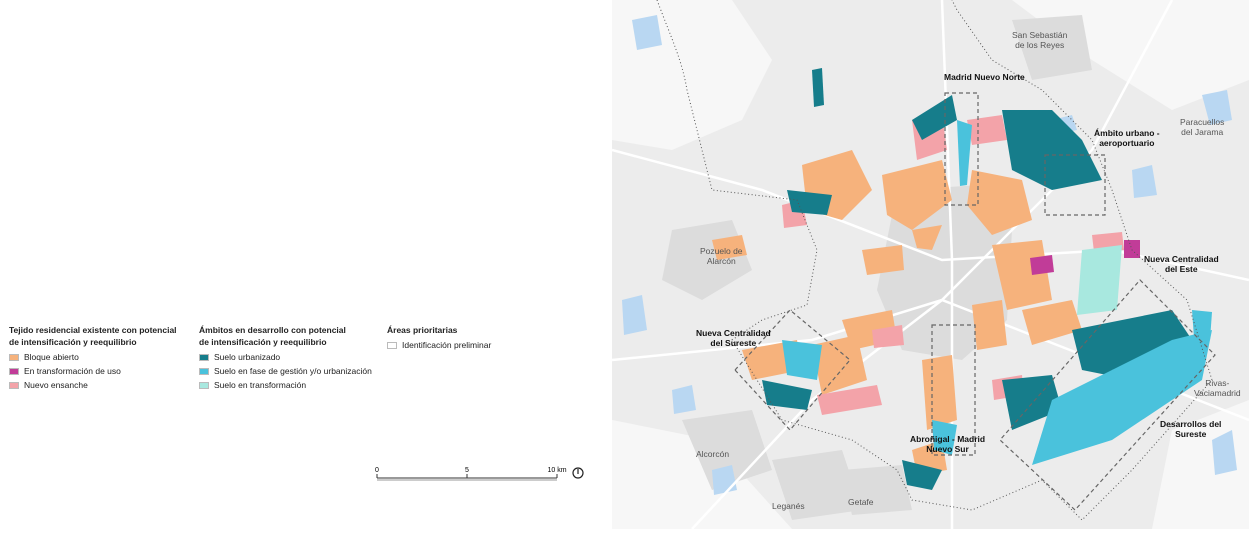 This screenshot has height=534, width=1249. What do you see at coordinates (447, 345) in the screenshot?
I see `legend-label: Identificación preliminar` at bounding box center [447, 345].